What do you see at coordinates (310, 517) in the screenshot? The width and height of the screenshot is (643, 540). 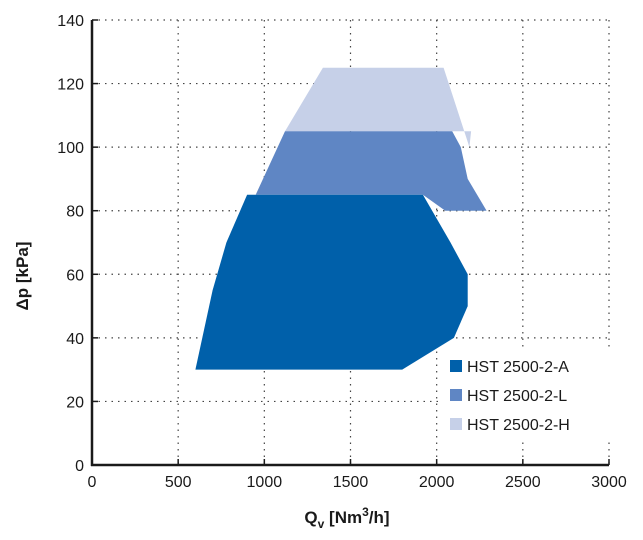 I see `x-axis-title-main: Q` at bounding box center [310, 517].